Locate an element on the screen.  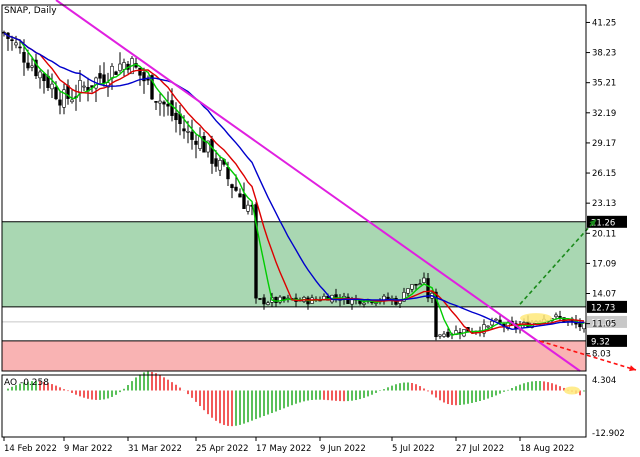
level-badge-text-11.22: 11.22 is located at coordinates (603, 323).